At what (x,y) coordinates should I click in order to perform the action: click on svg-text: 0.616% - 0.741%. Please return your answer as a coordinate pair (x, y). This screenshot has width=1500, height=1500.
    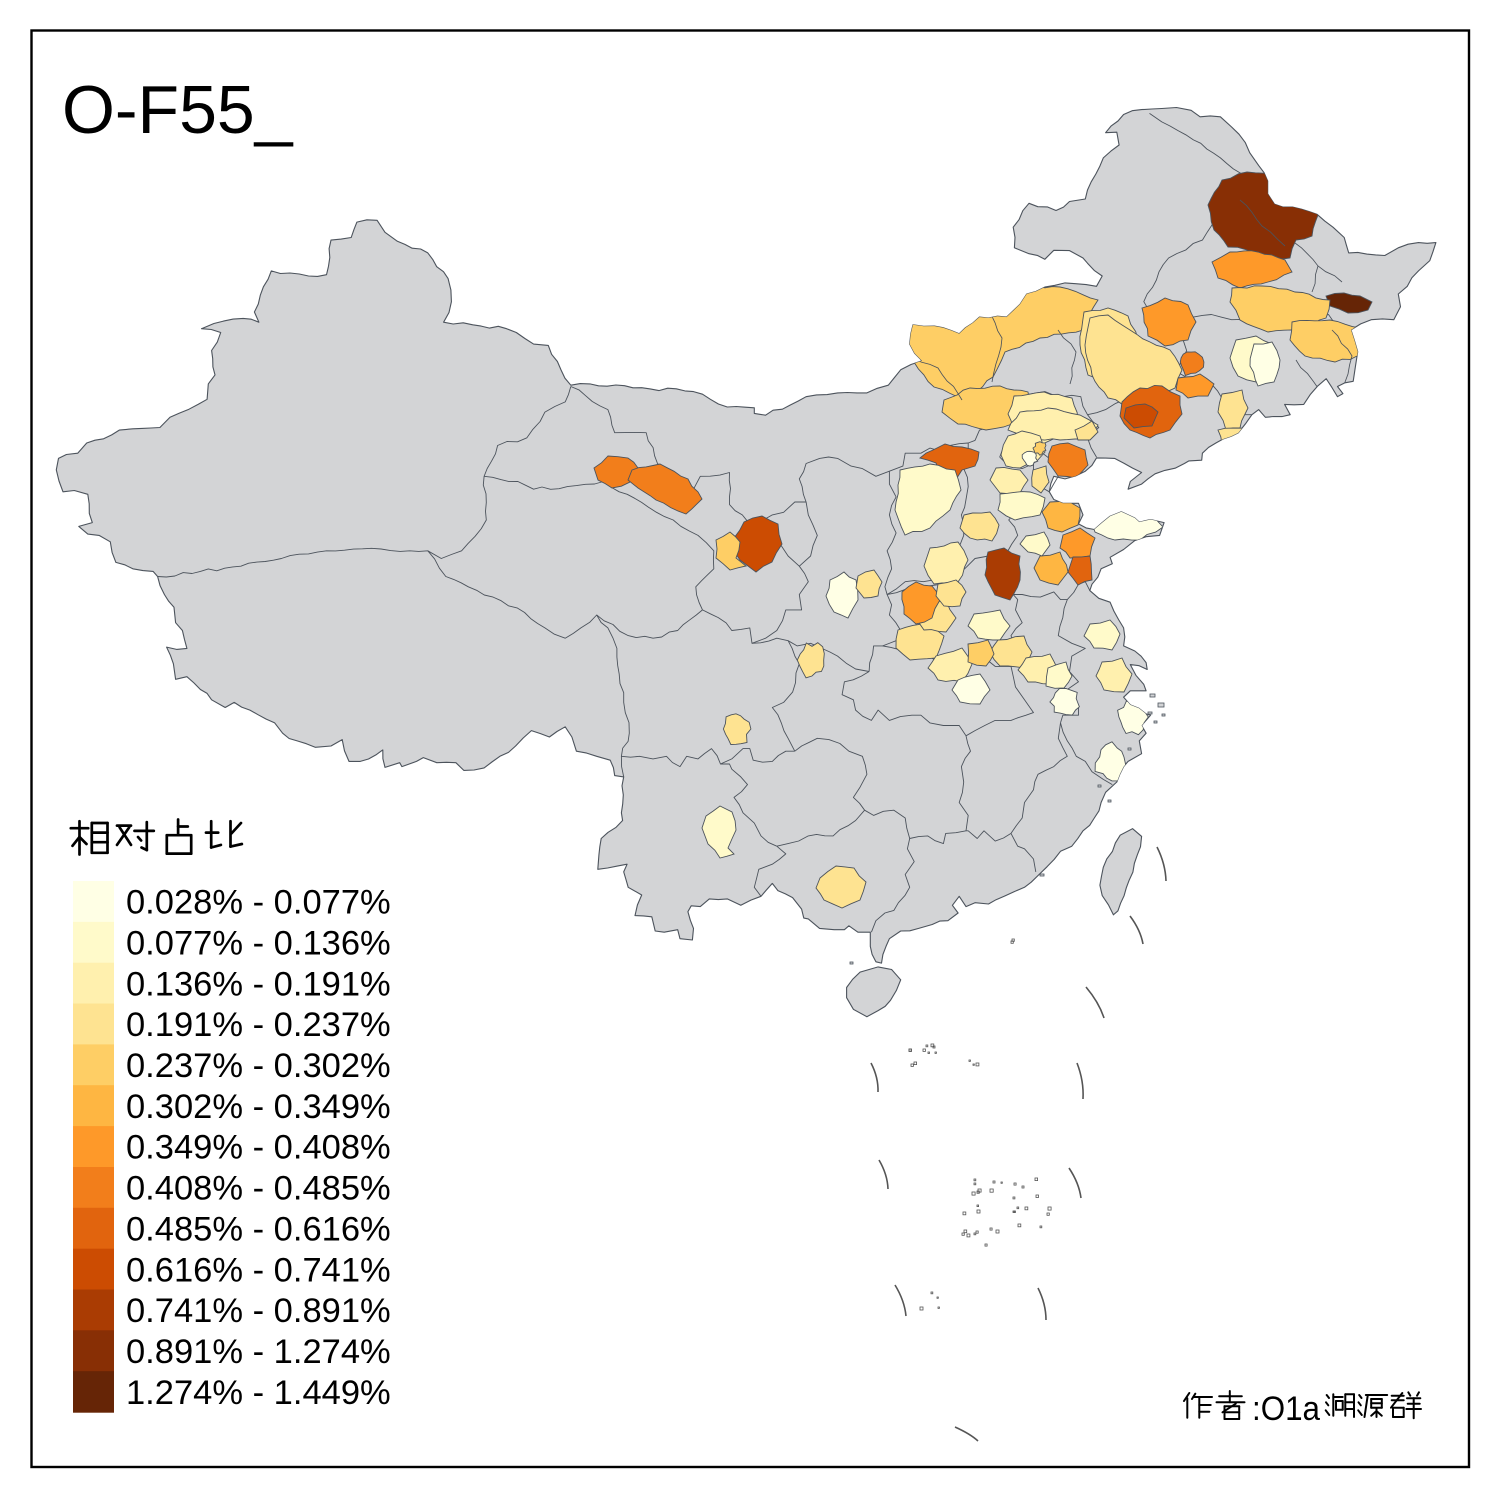
    Looking at the image, I should click on (258, 1270).